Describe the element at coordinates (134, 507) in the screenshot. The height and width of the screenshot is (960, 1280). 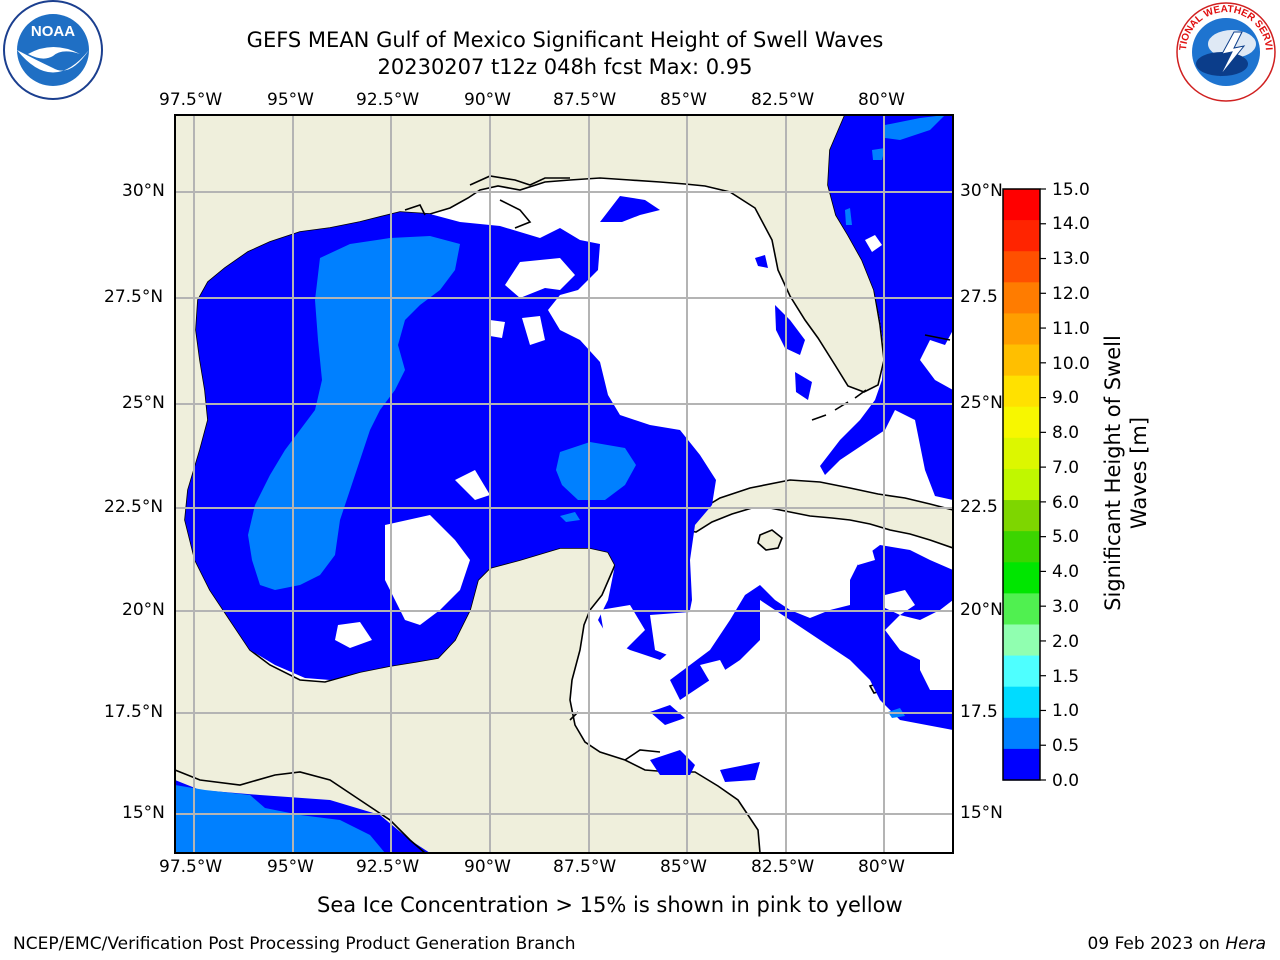
I see `lat-label-left: 22.5°N` at that location.